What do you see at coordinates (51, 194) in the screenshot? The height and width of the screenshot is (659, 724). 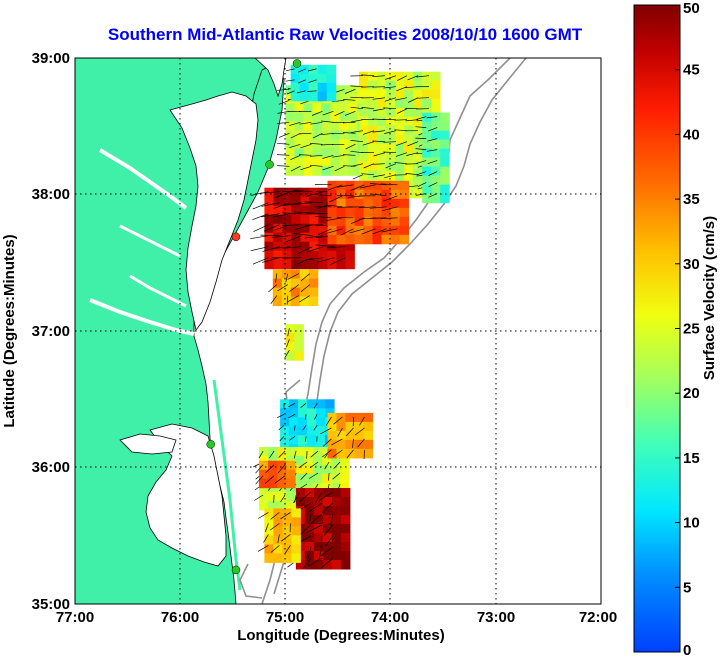 I see `y-tick-label: 38:00` at bounding box center [51, 194].